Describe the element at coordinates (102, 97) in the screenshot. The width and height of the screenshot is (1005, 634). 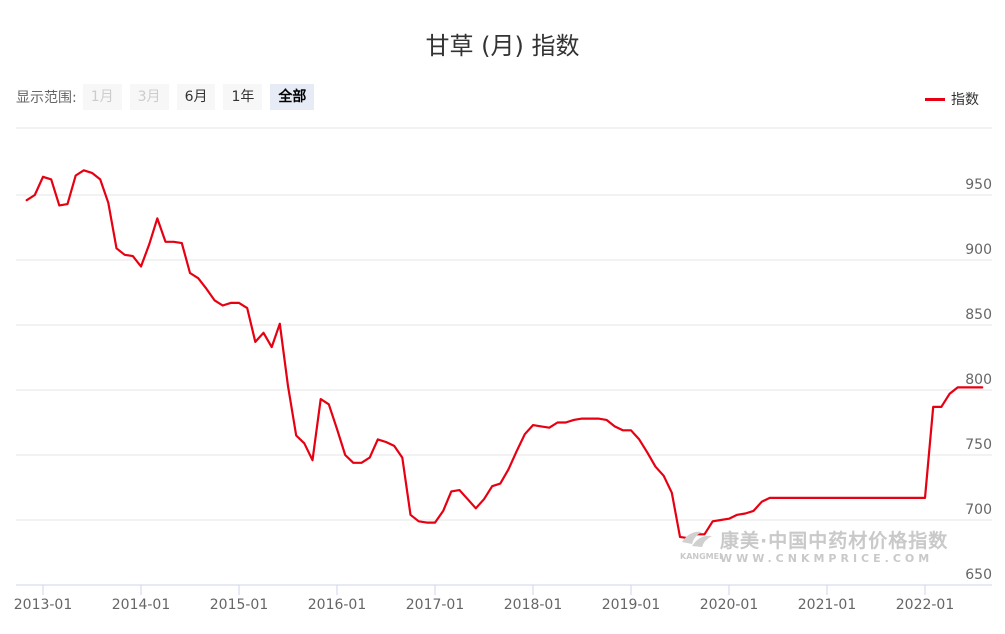
I see `range-button-1m: 1月` at that location.